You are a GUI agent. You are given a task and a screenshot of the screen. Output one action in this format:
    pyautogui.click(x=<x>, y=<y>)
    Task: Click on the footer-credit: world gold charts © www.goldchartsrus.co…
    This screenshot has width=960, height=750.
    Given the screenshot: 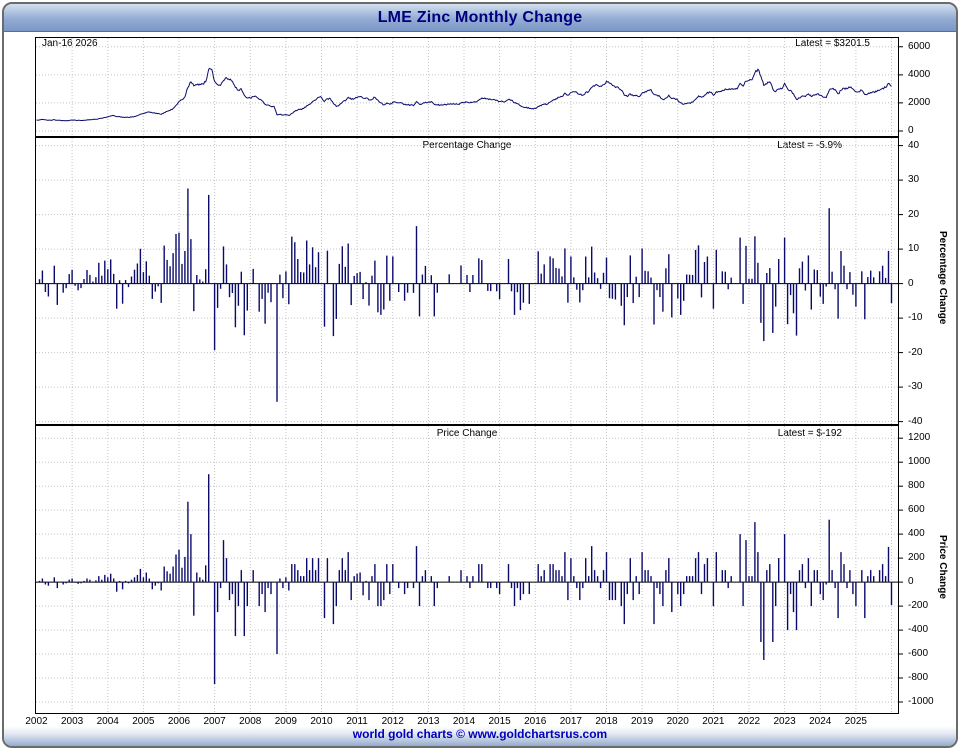 What is the action you would take?
    pyautogui.click(x=480, y=734)
    